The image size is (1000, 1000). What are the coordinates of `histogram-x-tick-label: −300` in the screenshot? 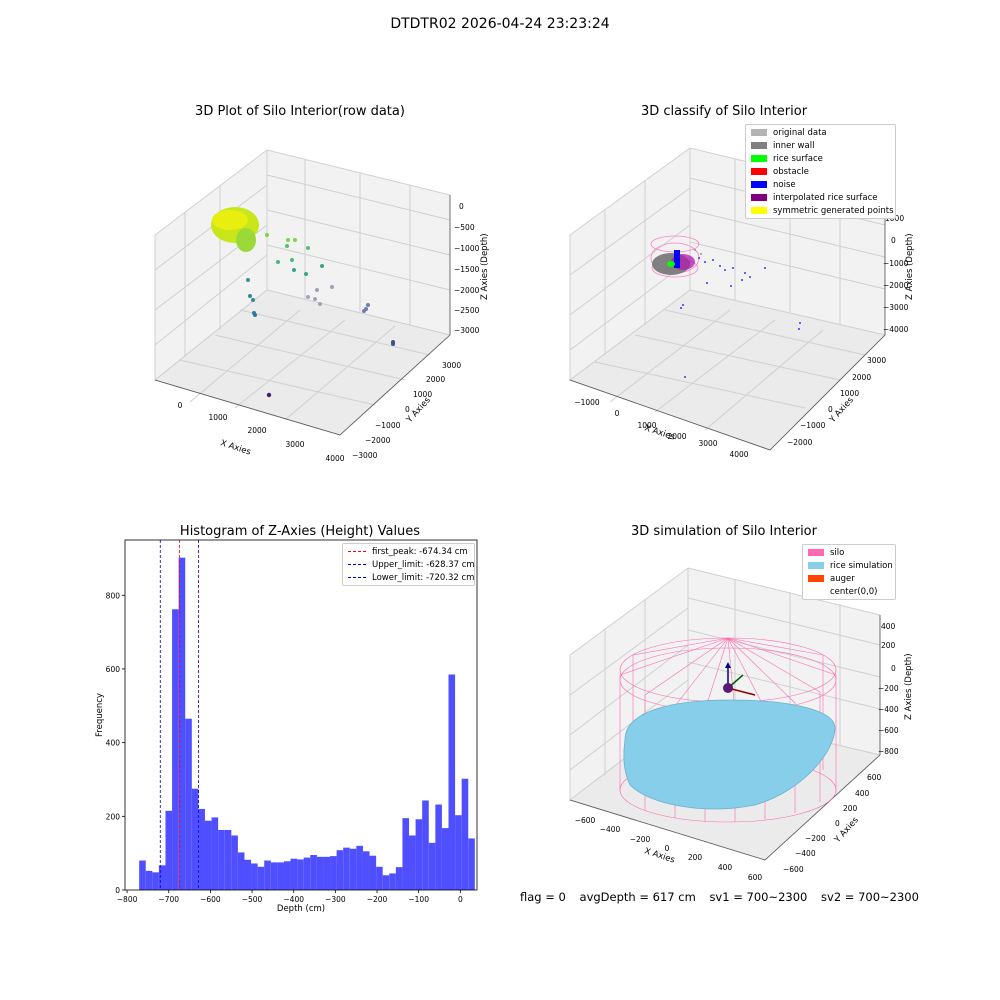 It's located at (335, 899).